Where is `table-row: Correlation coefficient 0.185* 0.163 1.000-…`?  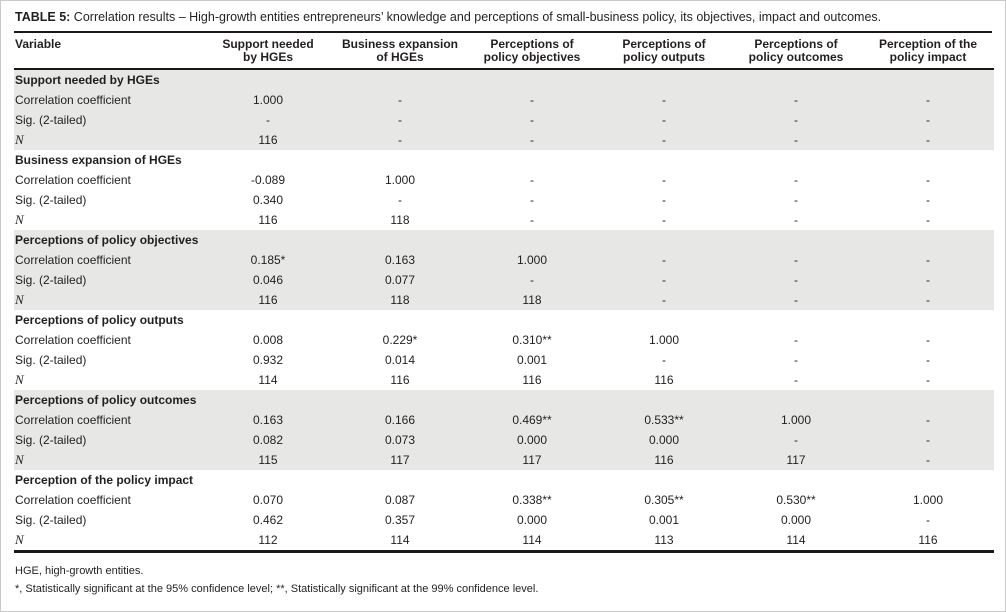 table-row: Correlation coefficient 0.185* 0.163 1.000-… is located at coordinates (504, 260).